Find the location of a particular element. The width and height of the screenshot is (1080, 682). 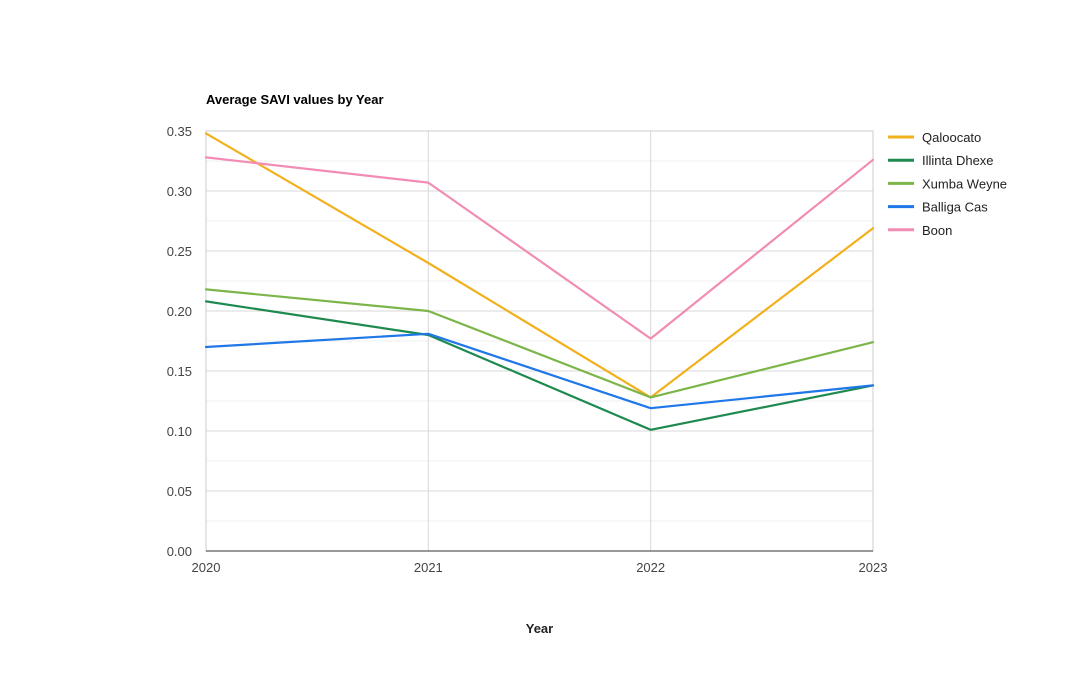

series-line-illinta-dhexe is located at coordinates (539, 365).